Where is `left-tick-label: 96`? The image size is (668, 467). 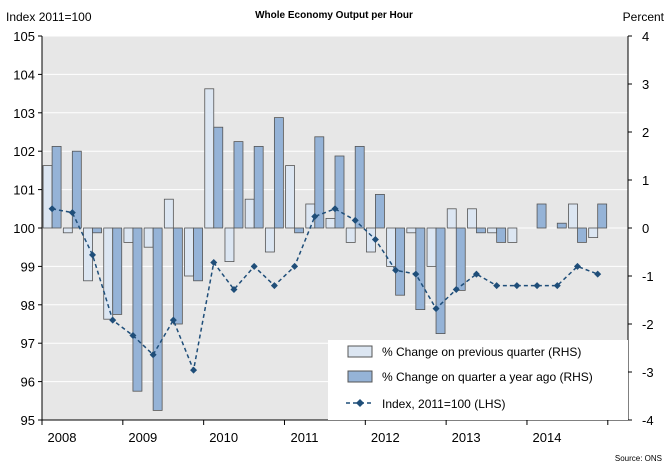 left-tick-label: 96 is located at coordinates (28, 382).